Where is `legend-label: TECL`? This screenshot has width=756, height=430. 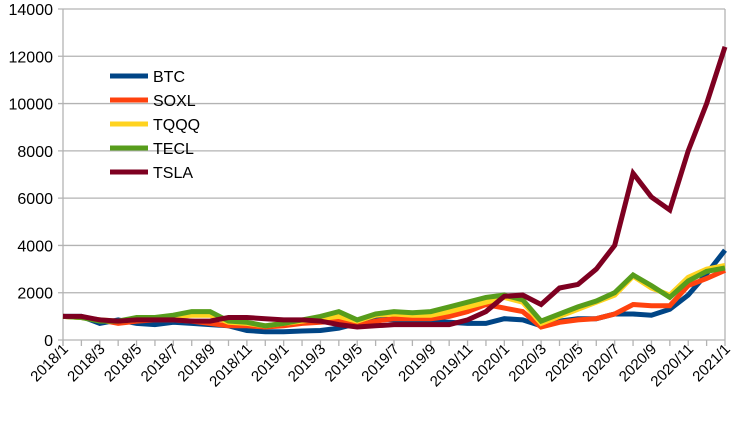
legend-label: TECL is located at coordinates (173, 149).